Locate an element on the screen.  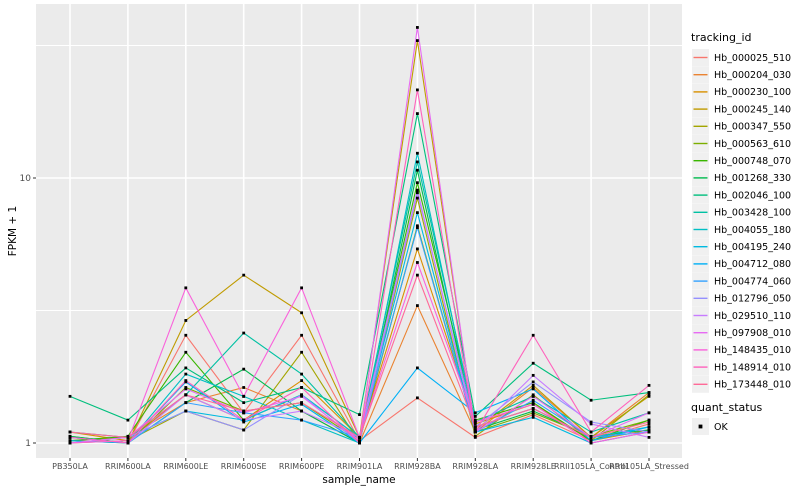
x-tick-label: RRIM928LA is located at coordinates (475, 466).